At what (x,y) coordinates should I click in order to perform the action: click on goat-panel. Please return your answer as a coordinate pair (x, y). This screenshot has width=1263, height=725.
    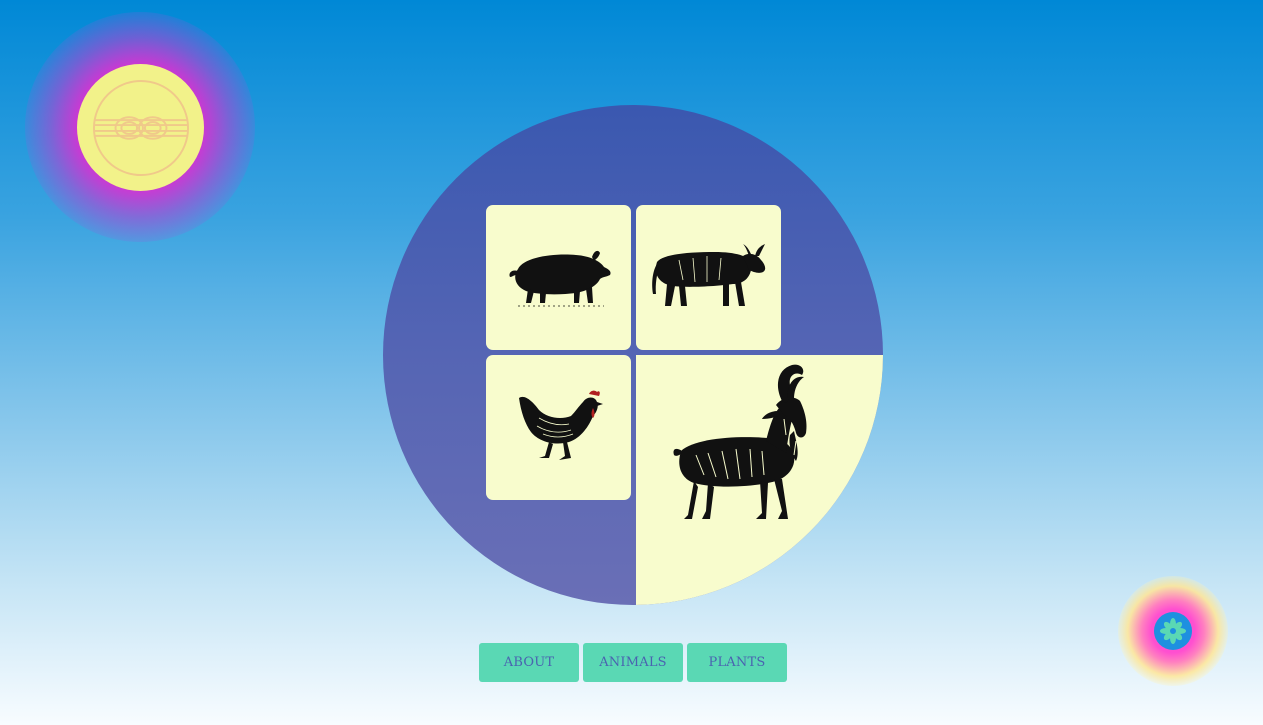
    Looking at the image, I should click on (759, 480).